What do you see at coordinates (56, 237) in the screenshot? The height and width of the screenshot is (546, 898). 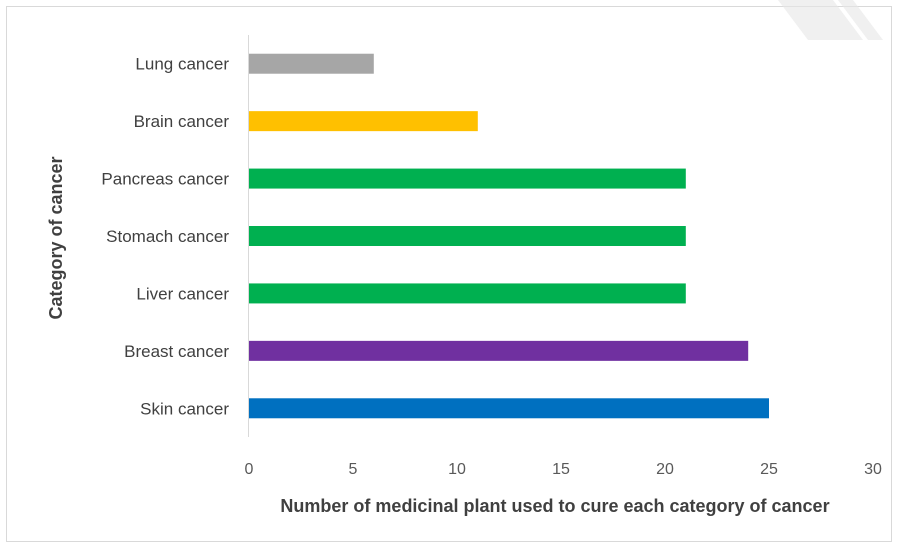 I see `y-axis-title: Category of cancer` at bounding box center [56, 237].